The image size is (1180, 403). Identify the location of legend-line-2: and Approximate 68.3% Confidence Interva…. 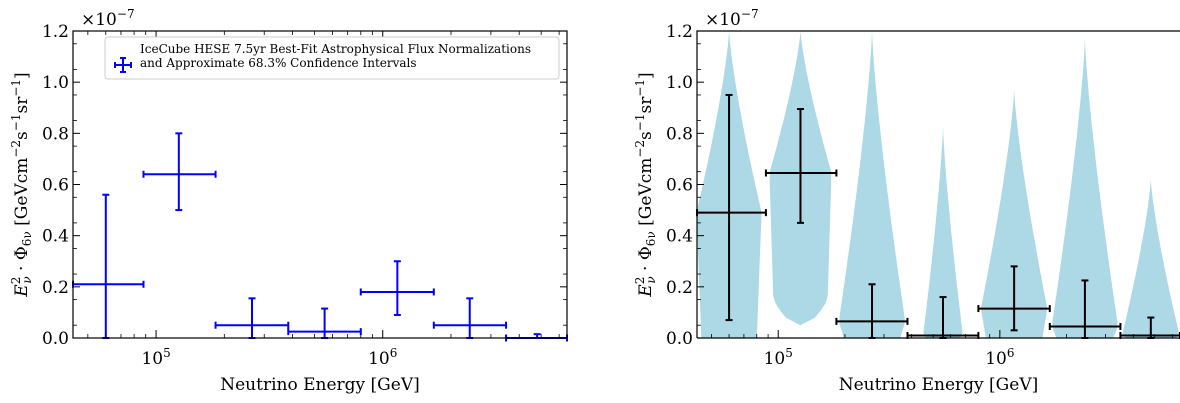
(278, 63).